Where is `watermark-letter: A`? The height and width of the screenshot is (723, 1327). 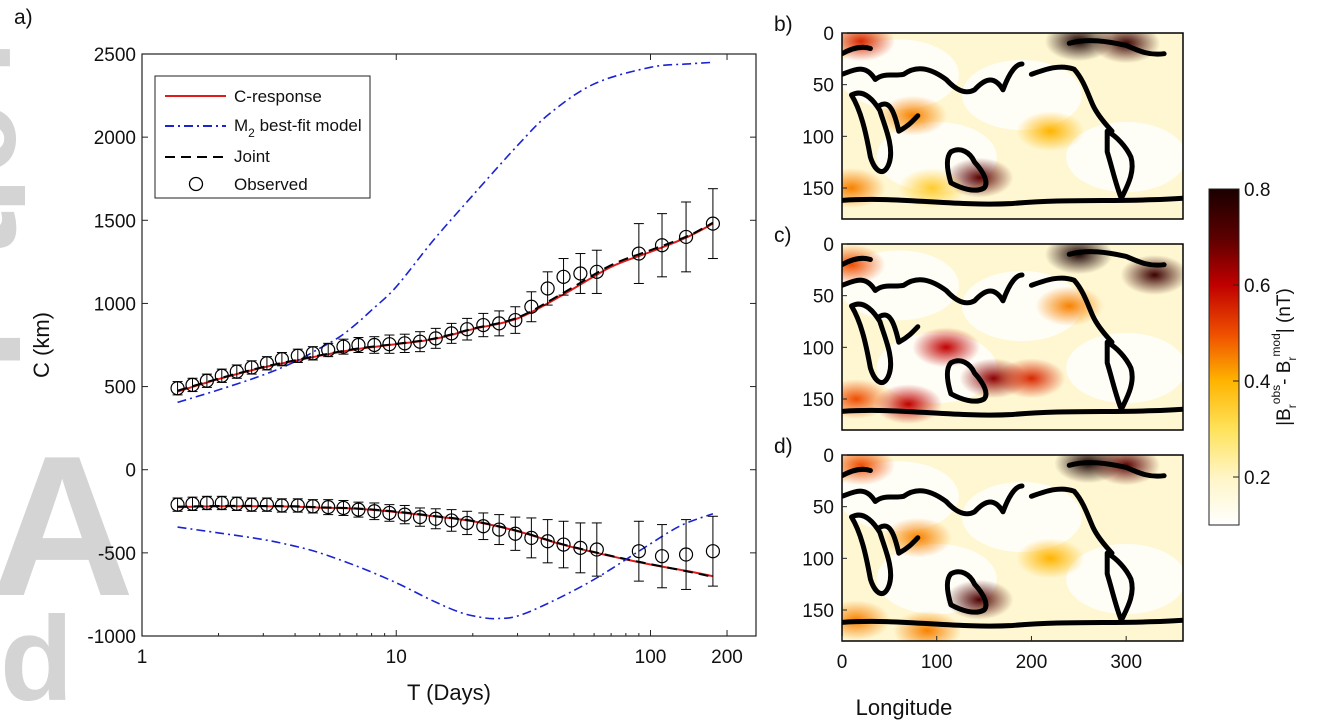
watermark-letter: A is located at coordinates (67, 526).